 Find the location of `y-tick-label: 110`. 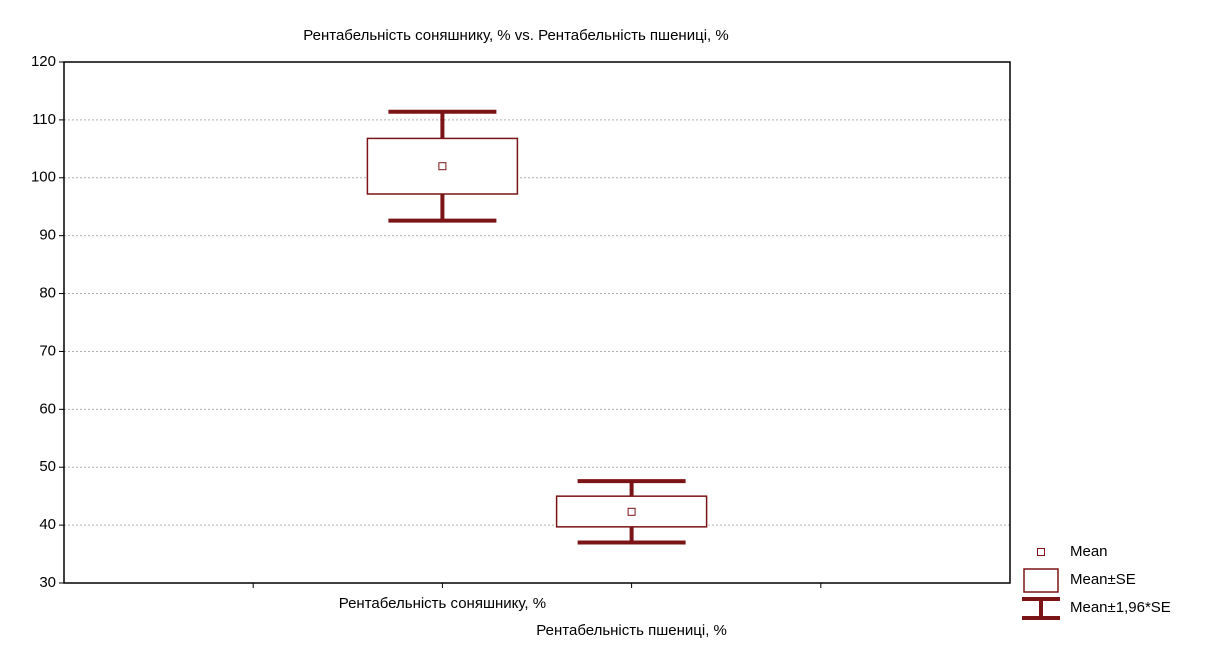

y-tick-label: 110 is located at coordinates (44, 119).